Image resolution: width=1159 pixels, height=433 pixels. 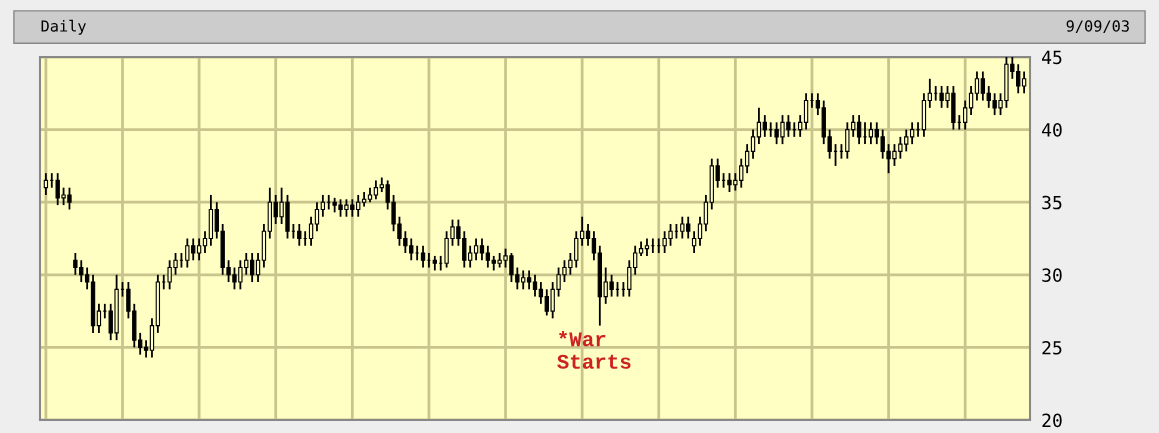 I want to click on y-tick-label: 30, so click(x=1052, y=275).